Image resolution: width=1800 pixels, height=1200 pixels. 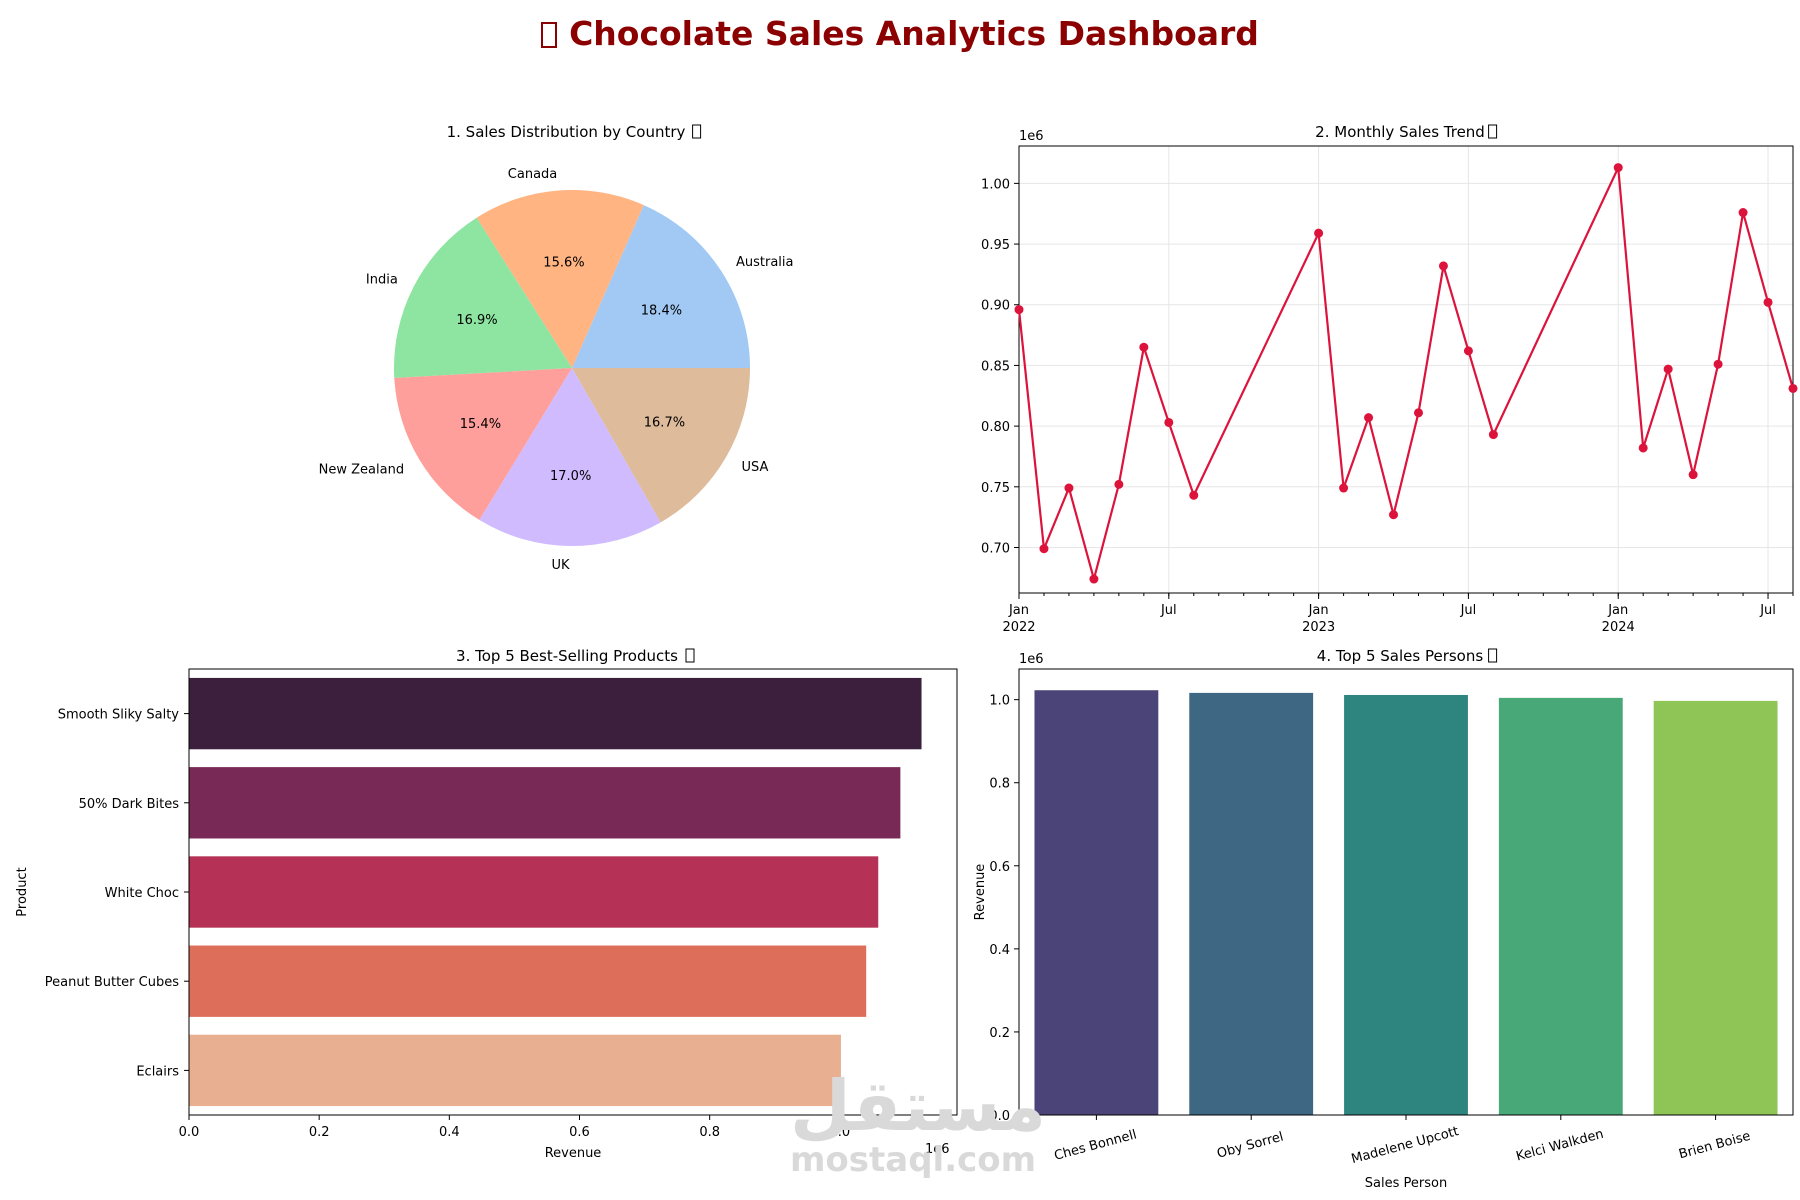 I want to click on line-ytick-label: 0.85, so click(x=995, y=366).